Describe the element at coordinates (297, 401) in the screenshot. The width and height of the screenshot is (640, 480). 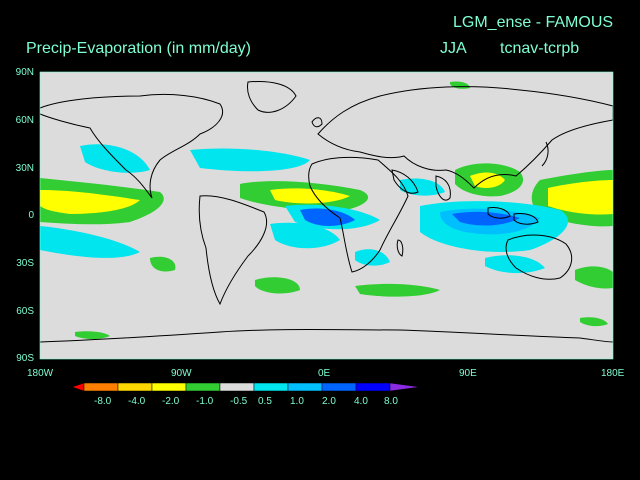
I see `colorbar-label: 1.0` at that location.